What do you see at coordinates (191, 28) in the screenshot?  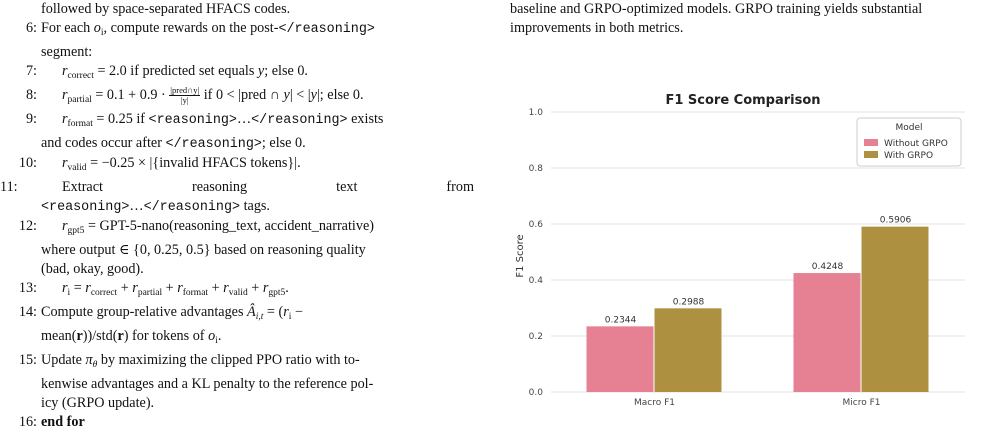 I see `algorithm-text: , compute rewards on the post-` at bounding box center [191, 28].